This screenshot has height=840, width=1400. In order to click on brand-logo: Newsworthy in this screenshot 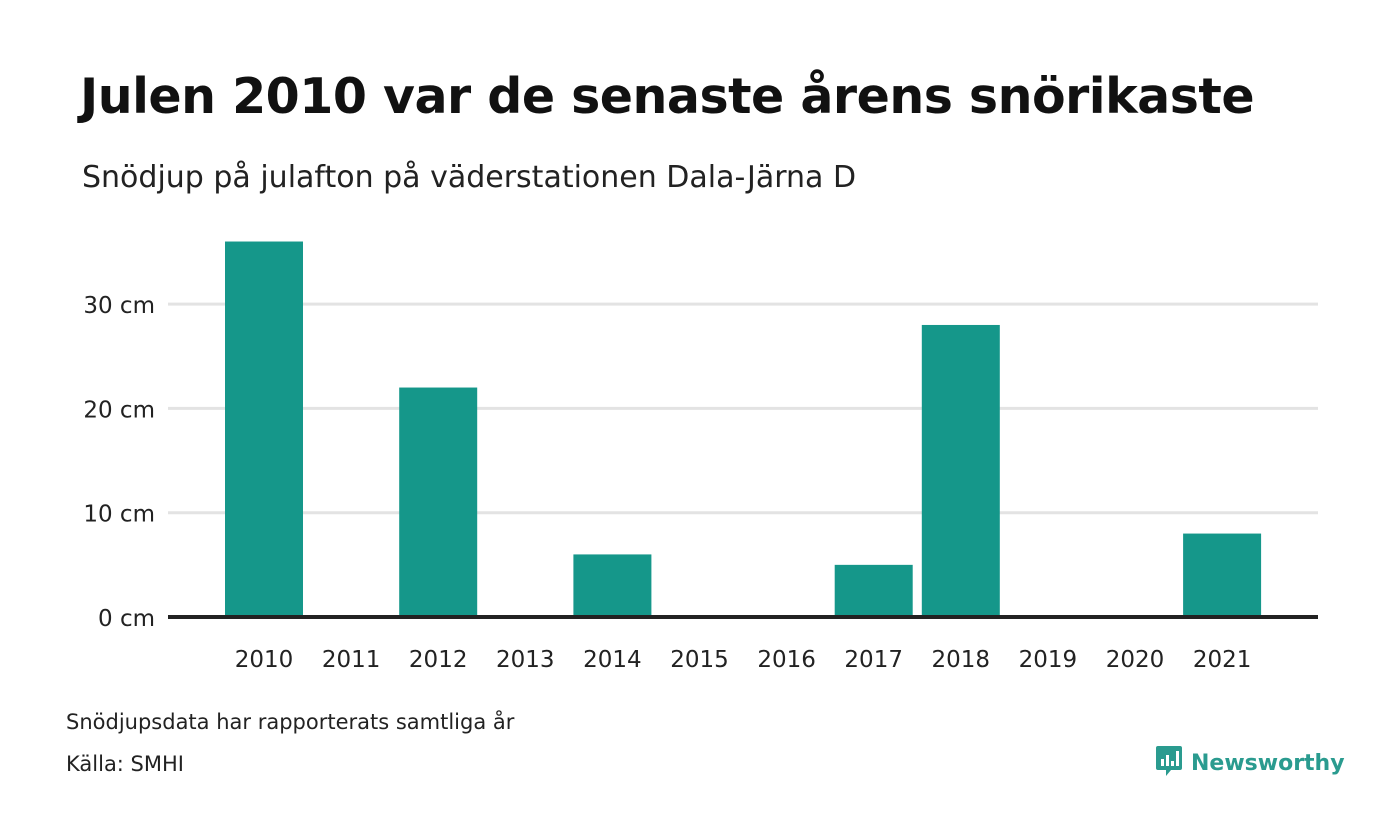, I will do `click(1250, 763)`.